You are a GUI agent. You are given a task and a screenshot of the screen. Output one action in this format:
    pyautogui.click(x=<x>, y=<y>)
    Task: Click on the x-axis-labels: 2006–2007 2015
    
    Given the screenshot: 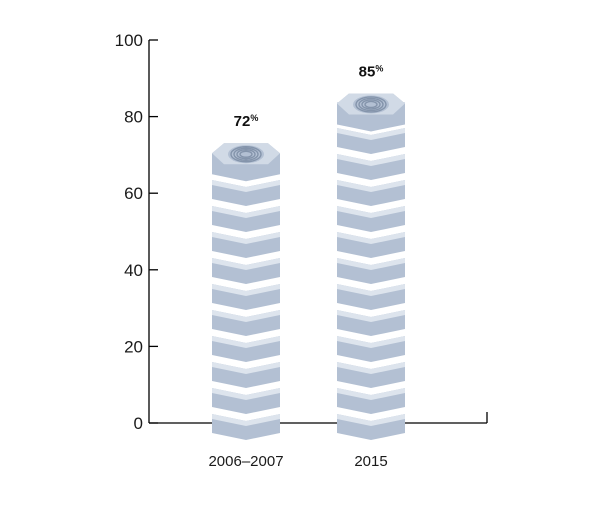 What is the action you would take?
    pyautogui.click(x=297, y=461)
    